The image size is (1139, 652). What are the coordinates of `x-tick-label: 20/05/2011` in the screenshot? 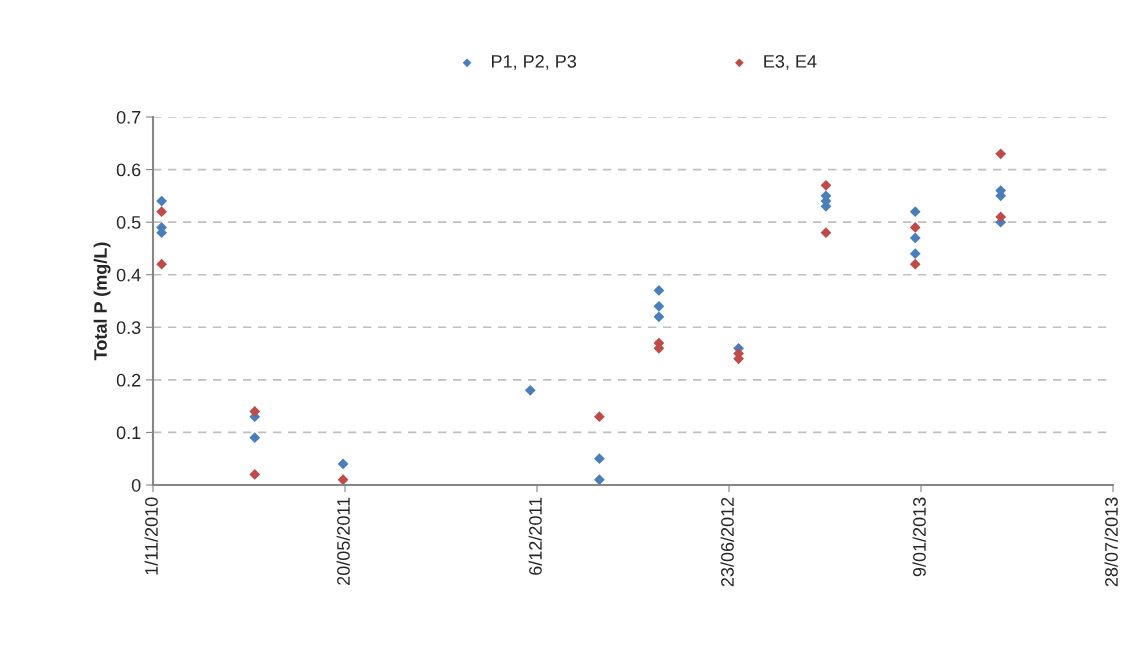 It's located at (343, 541).